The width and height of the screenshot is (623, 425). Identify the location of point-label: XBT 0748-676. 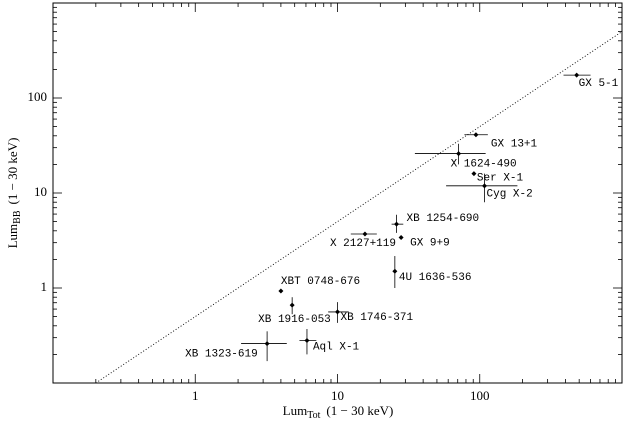
(320, 282).